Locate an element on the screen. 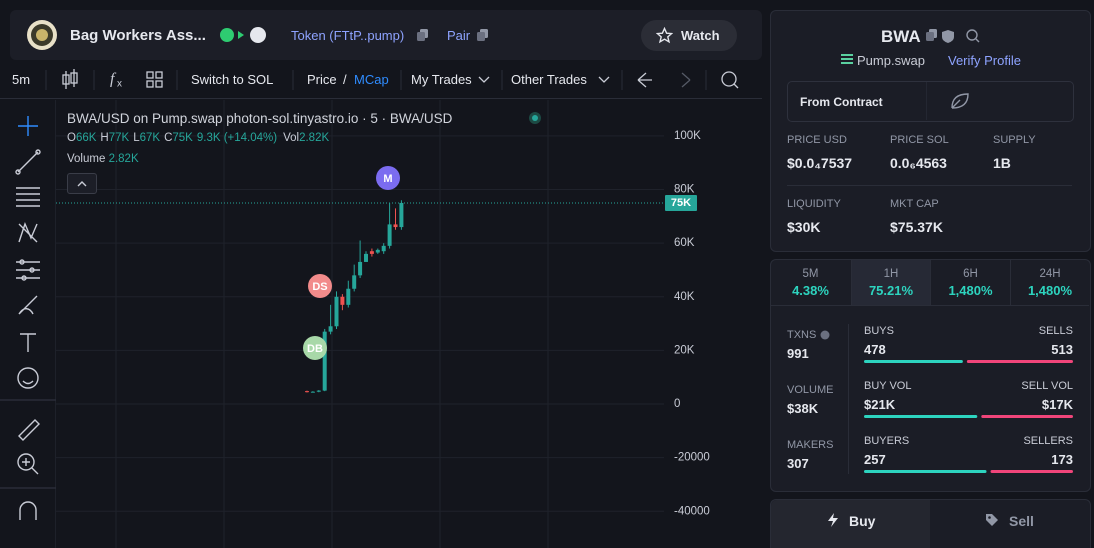 The width and height of the screenshot is (1094, 548). switch-currency: Switch to SOL is located at coordinates (232, 79).